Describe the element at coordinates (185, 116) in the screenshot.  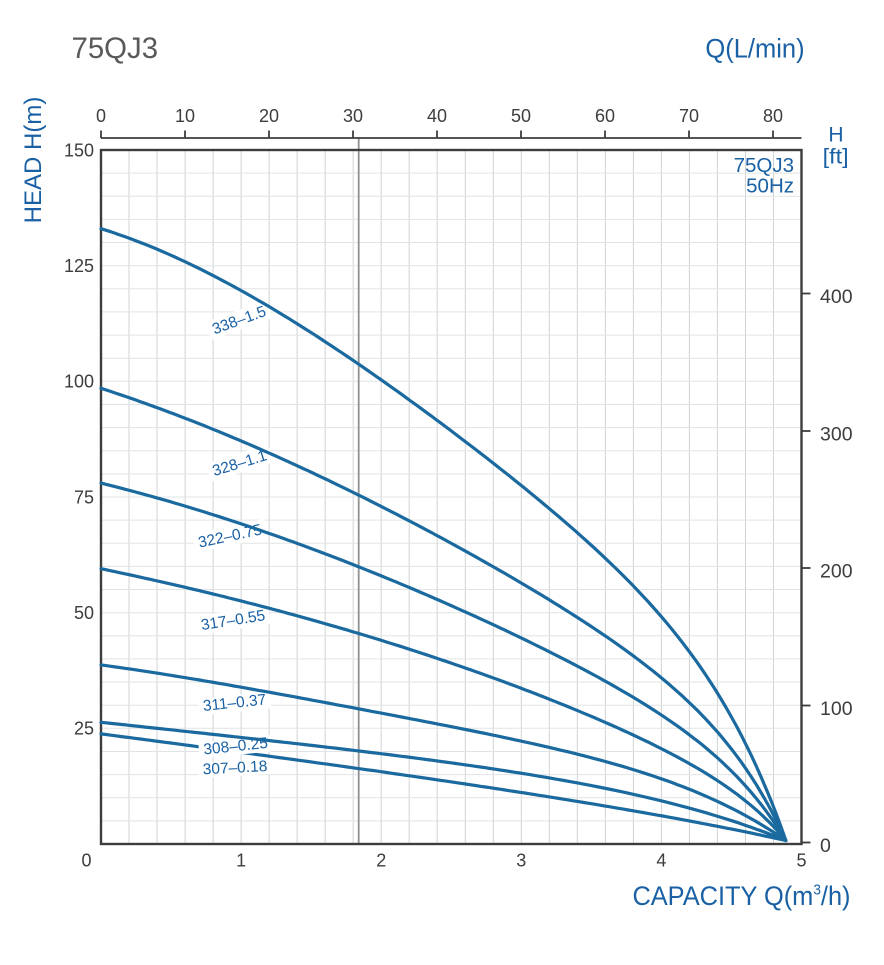
I see `svg-text: 10` at that location.